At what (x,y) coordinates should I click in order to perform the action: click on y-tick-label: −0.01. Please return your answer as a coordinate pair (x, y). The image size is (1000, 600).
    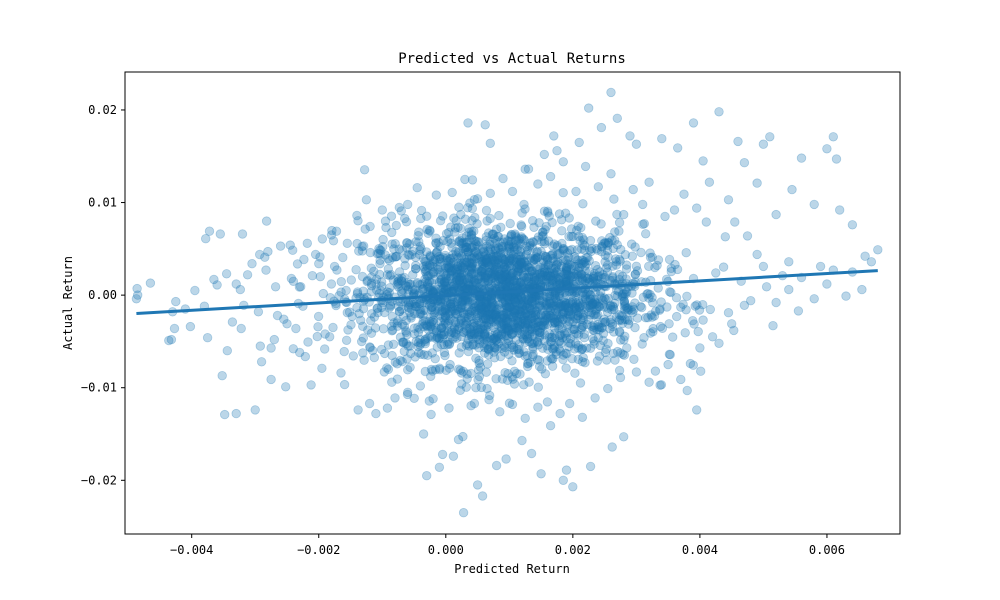
    Looking at the image, I should click on (99, 388).